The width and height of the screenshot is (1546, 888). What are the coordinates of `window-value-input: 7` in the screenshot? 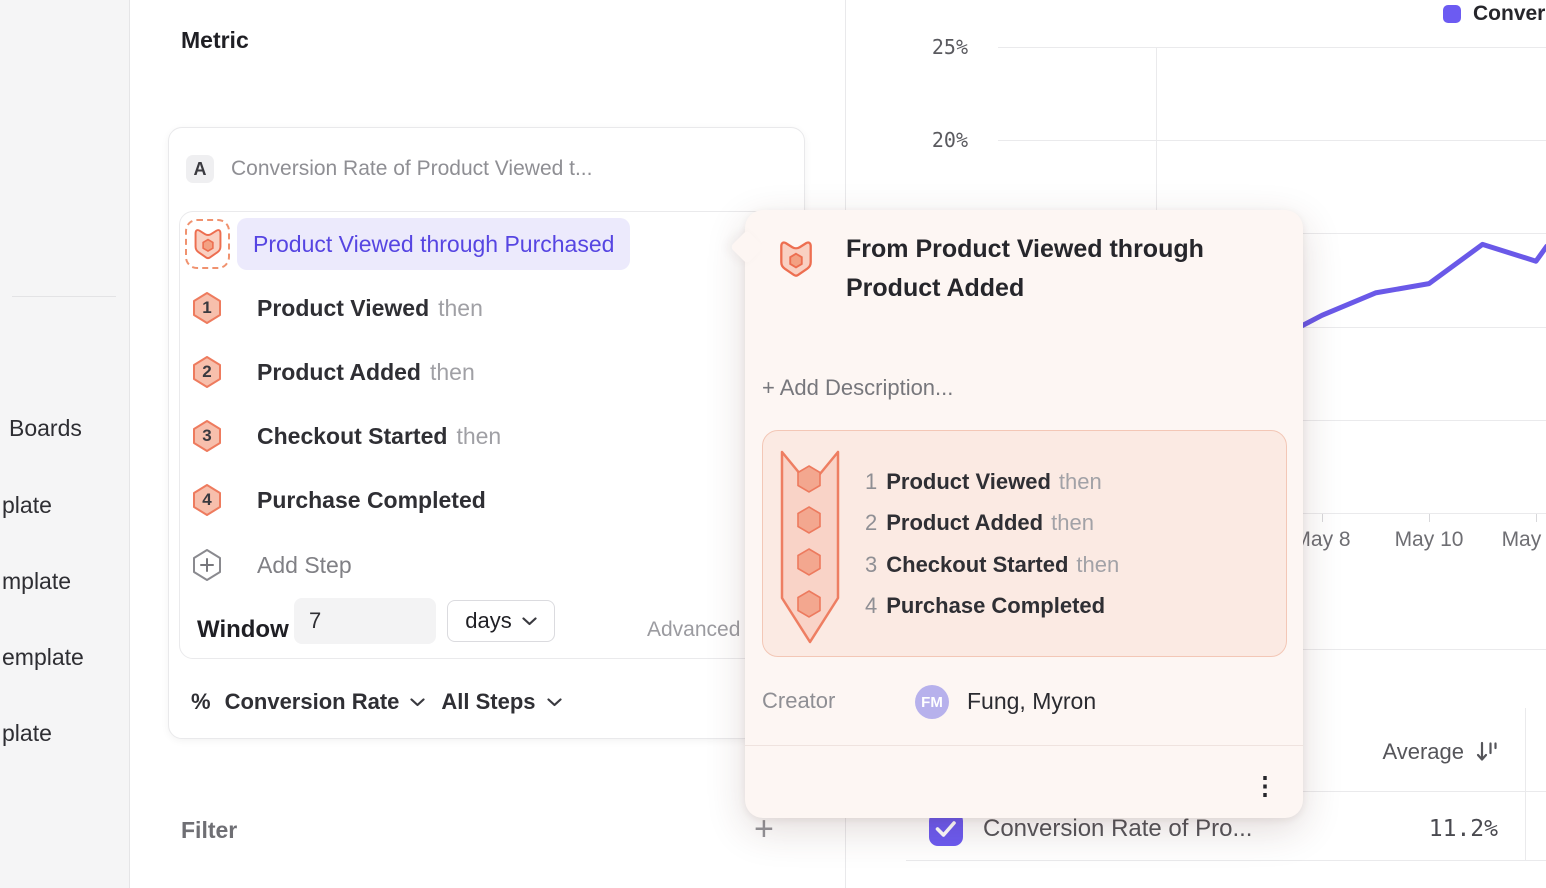 It's located at (365, 621).